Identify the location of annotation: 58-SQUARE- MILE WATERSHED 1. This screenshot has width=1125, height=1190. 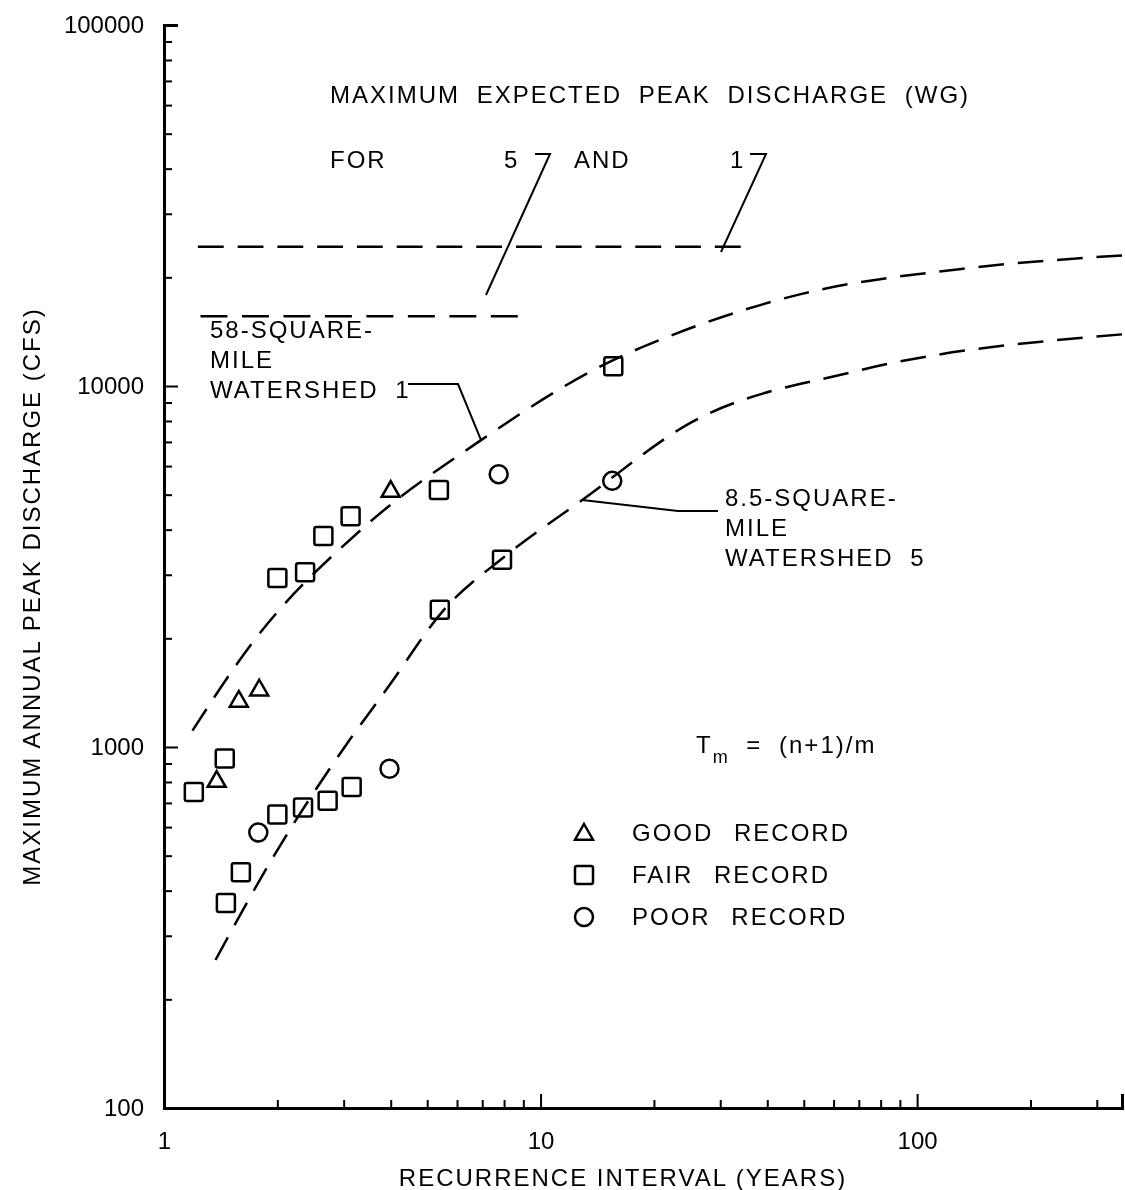
(310, 359).